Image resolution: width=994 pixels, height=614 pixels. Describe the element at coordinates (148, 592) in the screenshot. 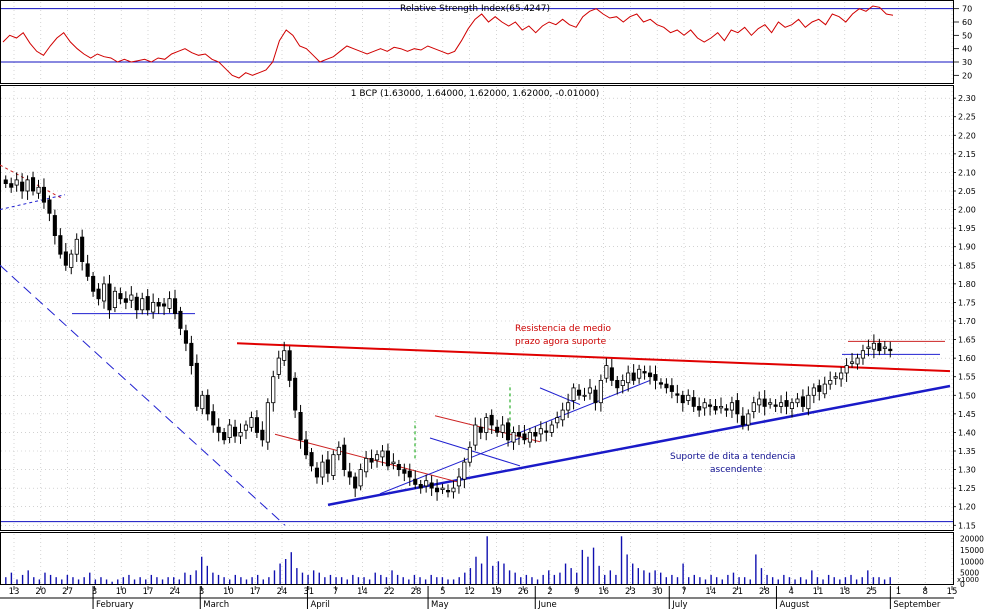

I see `day-label: 17` at that location.